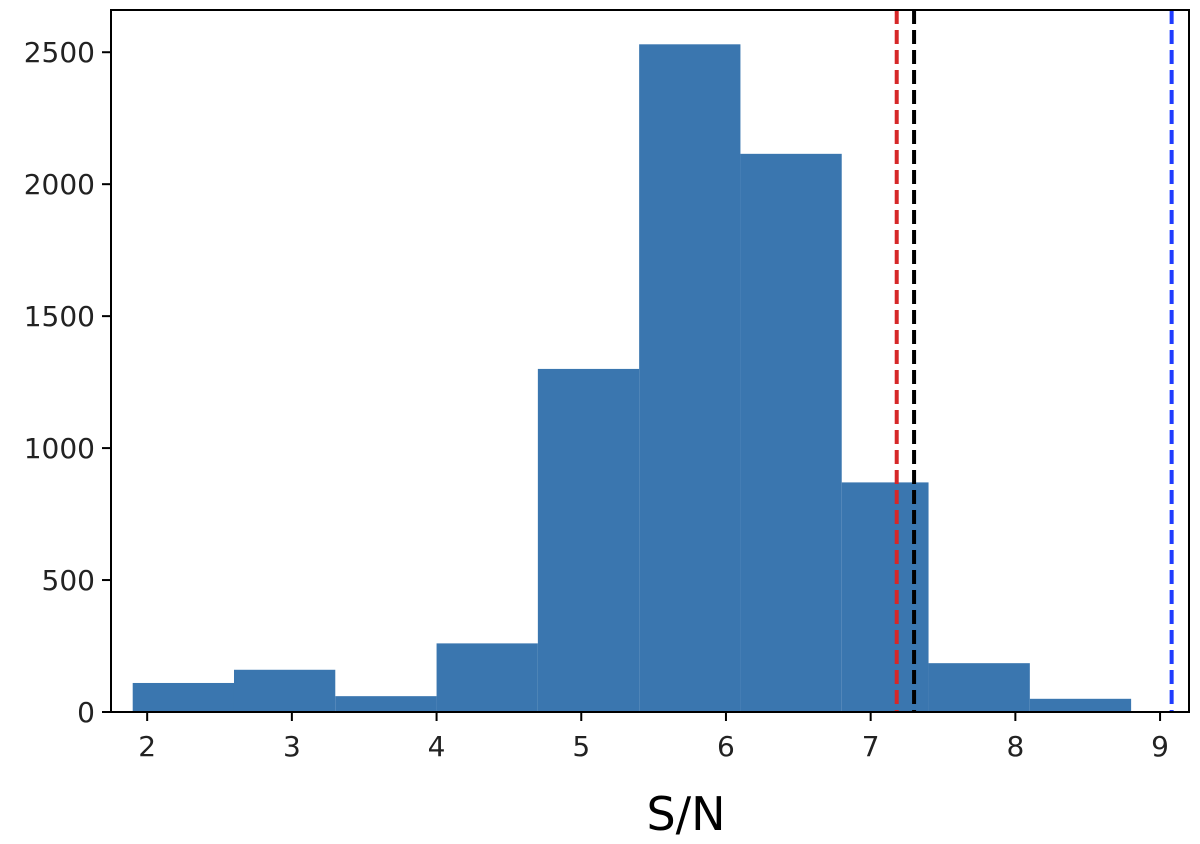 Image resolution: width=1200 pixels, height=844 pixels. Describe the element at coordinates (726, 746) in the screenshot. I see `x-tick-label-4: 6` at that location.